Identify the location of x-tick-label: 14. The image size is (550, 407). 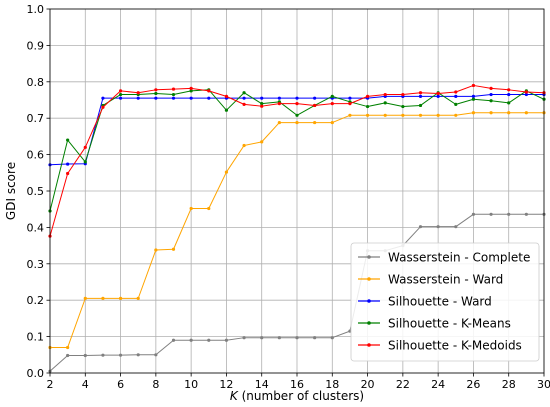
(262, 384).